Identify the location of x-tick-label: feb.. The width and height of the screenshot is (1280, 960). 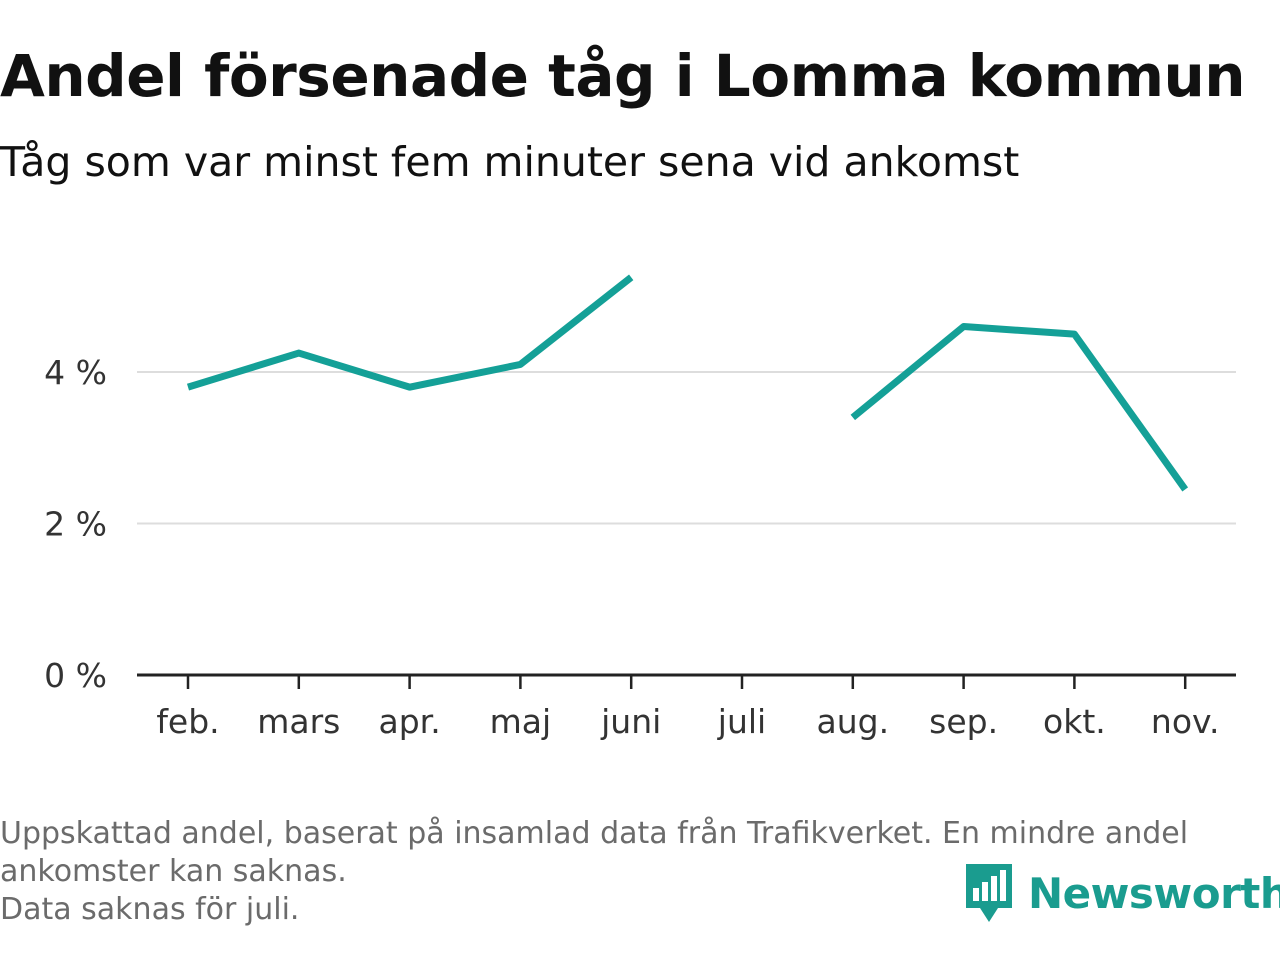
(187, 721).